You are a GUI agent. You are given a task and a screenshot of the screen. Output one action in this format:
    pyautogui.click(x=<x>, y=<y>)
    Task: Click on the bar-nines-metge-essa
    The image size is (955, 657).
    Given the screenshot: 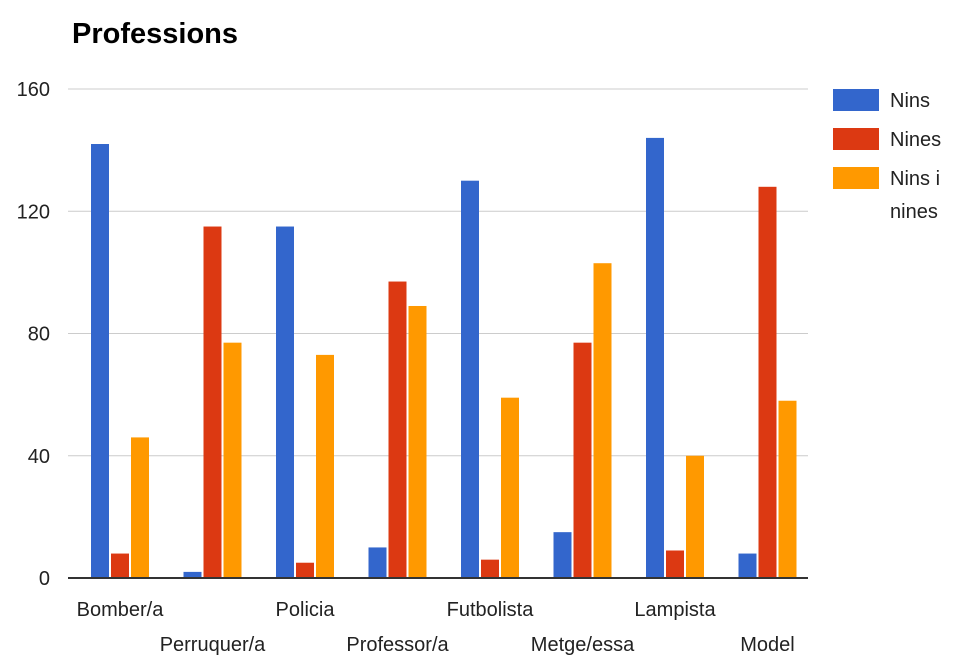 What is the action you would take?
    pyautogui.click(x=582, y=460)
    